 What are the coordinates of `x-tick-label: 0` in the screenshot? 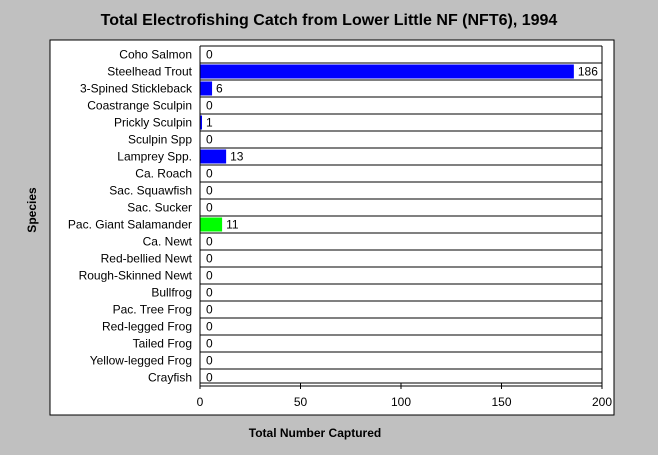 It's located at (200, 402).